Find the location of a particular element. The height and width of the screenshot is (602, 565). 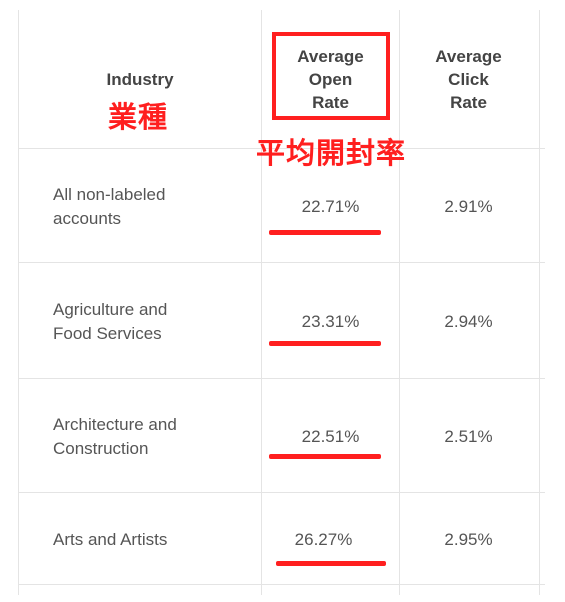

row-3-industry-line-1: Architecture and is located at coordinates (115, 424).